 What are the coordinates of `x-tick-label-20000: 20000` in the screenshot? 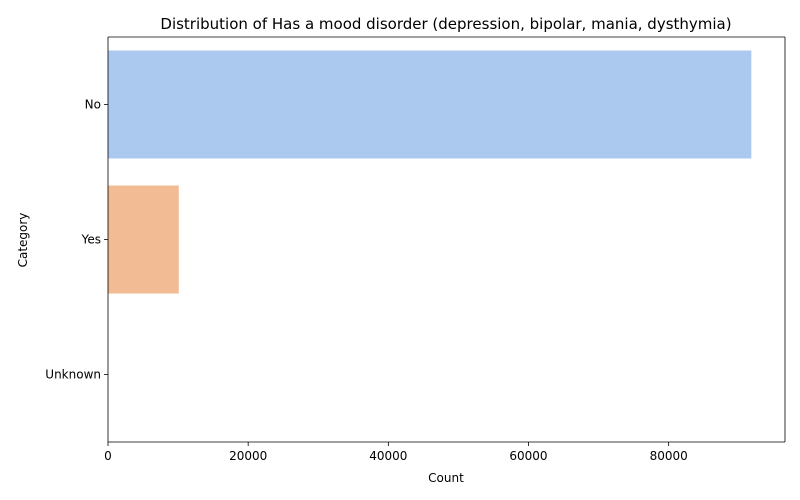 It's located at (248, 456).